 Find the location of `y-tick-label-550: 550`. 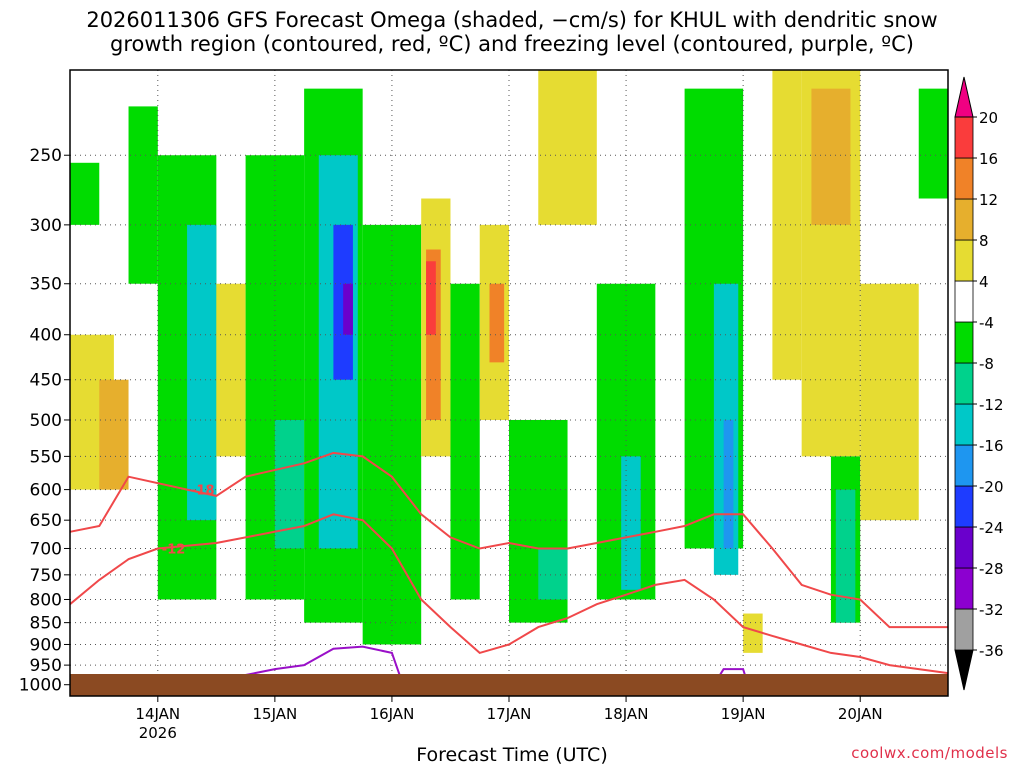

y-tick-label-550: 550 is located at coordinates (46, 457).